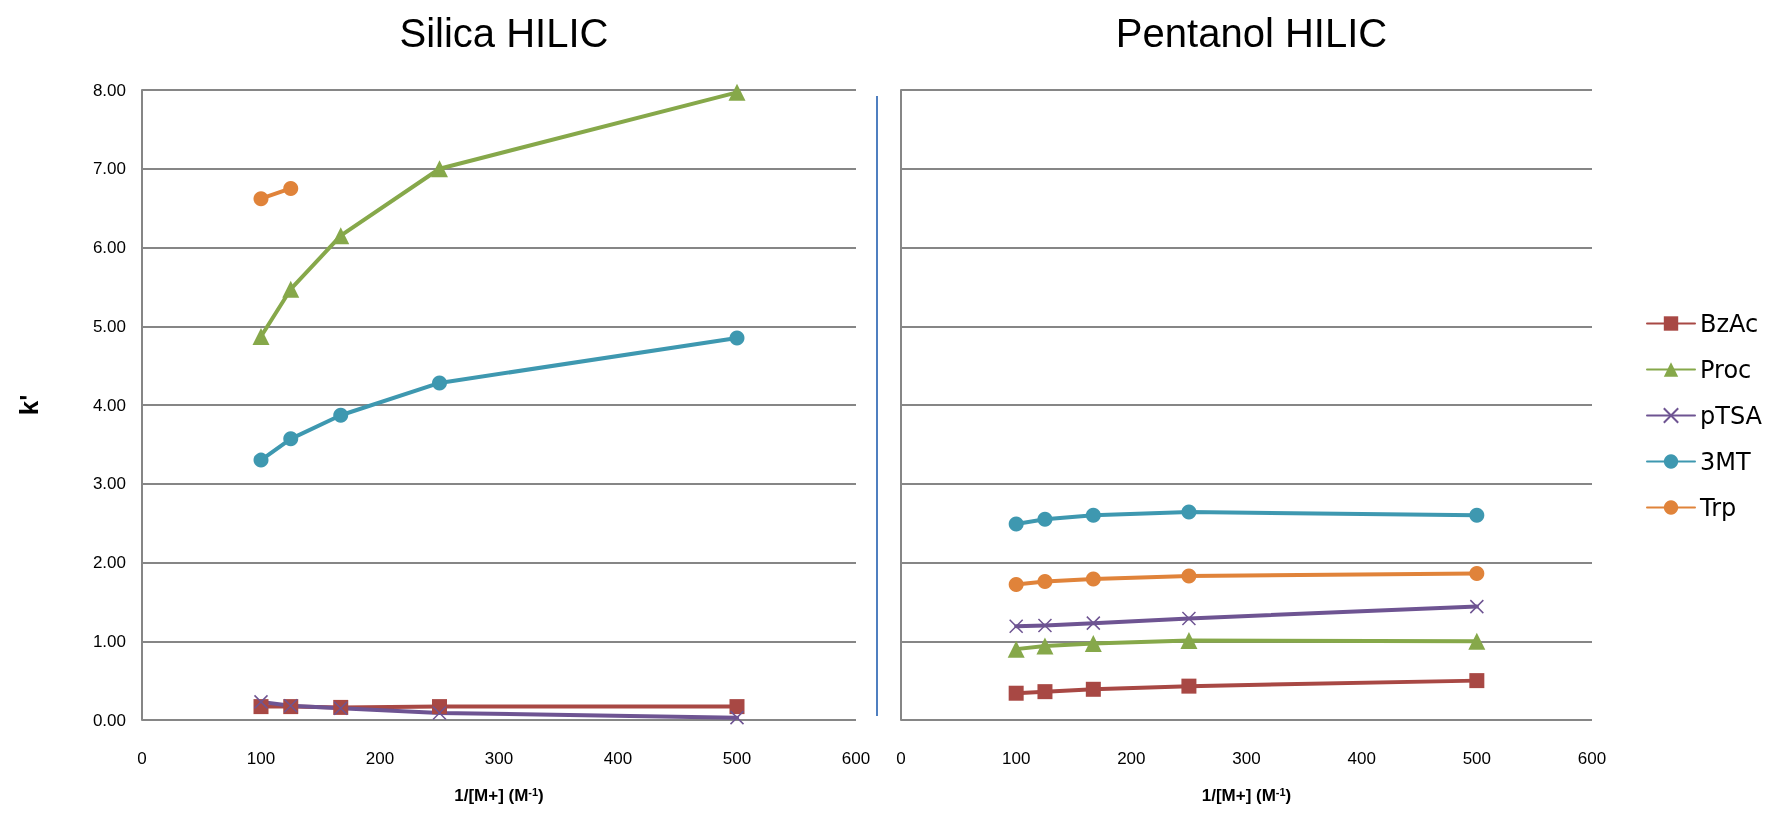  What do you see at coordinates (109, 90) in the screenshot?
I see `y-tick-label: 8.00` at bounding box center [109, 90].